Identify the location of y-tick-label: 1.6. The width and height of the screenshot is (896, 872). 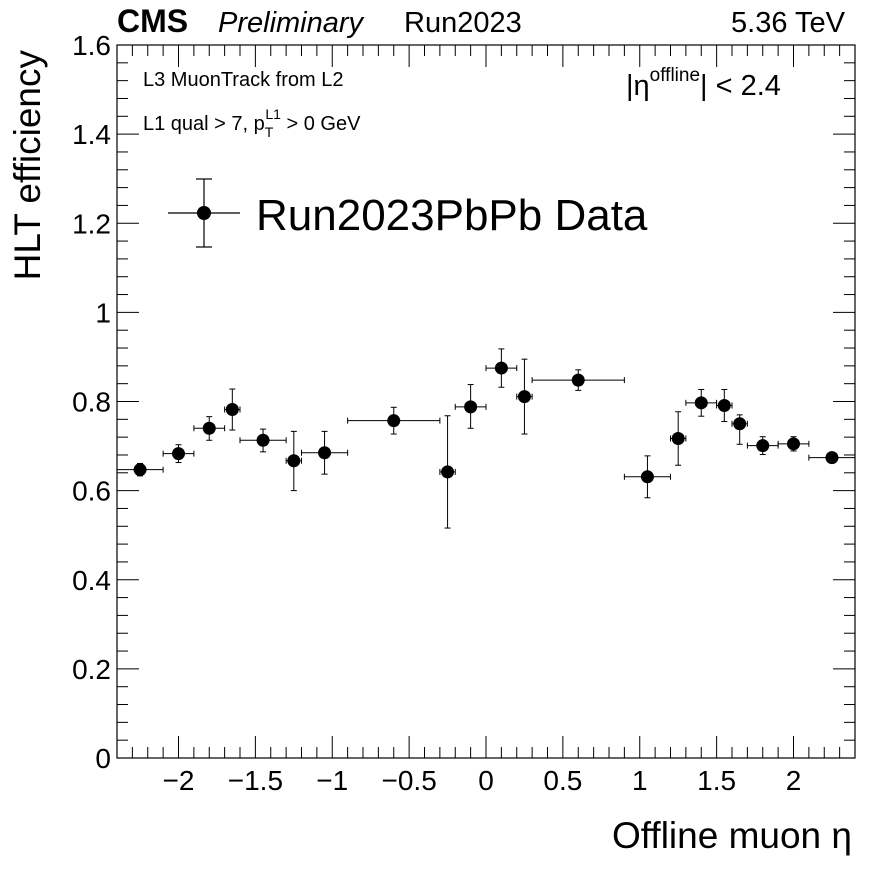
(91, 45).